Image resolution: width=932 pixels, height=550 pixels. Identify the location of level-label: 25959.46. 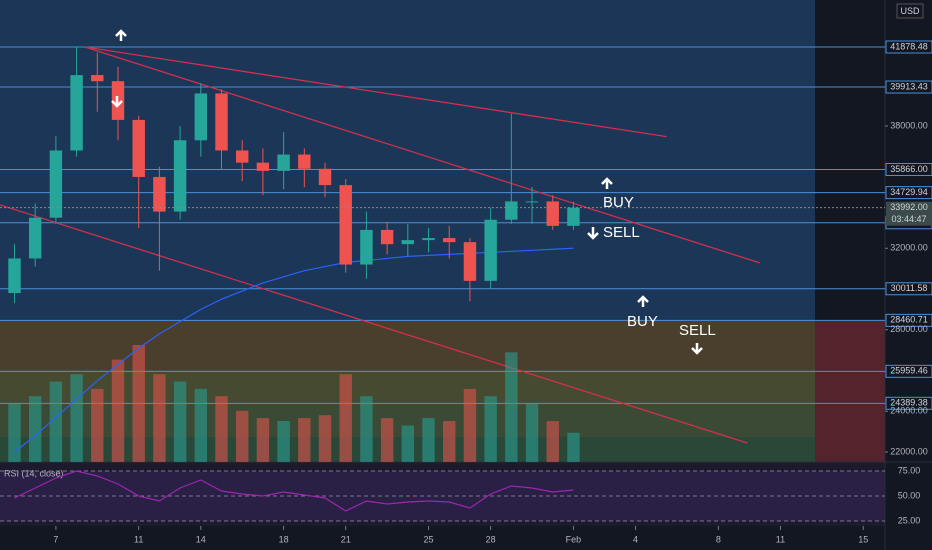
(909, 371).